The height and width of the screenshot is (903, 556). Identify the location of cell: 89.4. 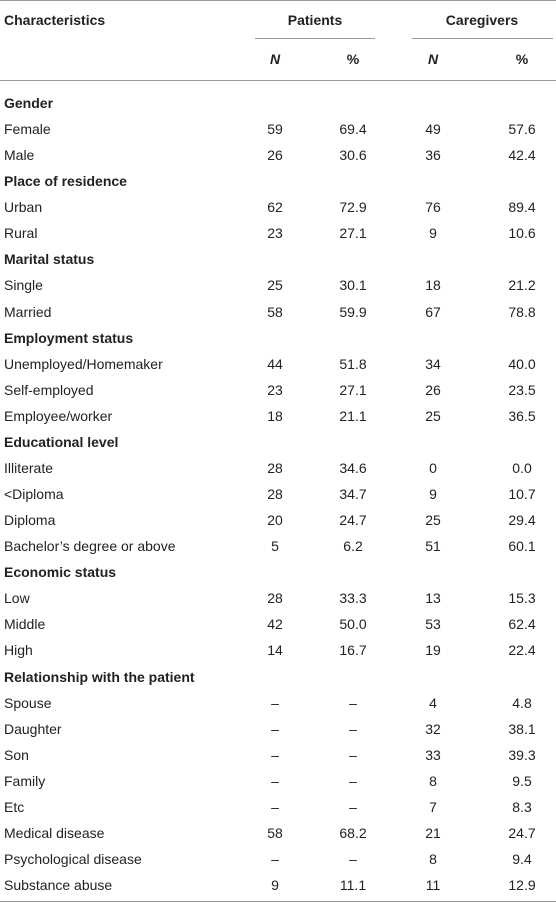
(522, 207).